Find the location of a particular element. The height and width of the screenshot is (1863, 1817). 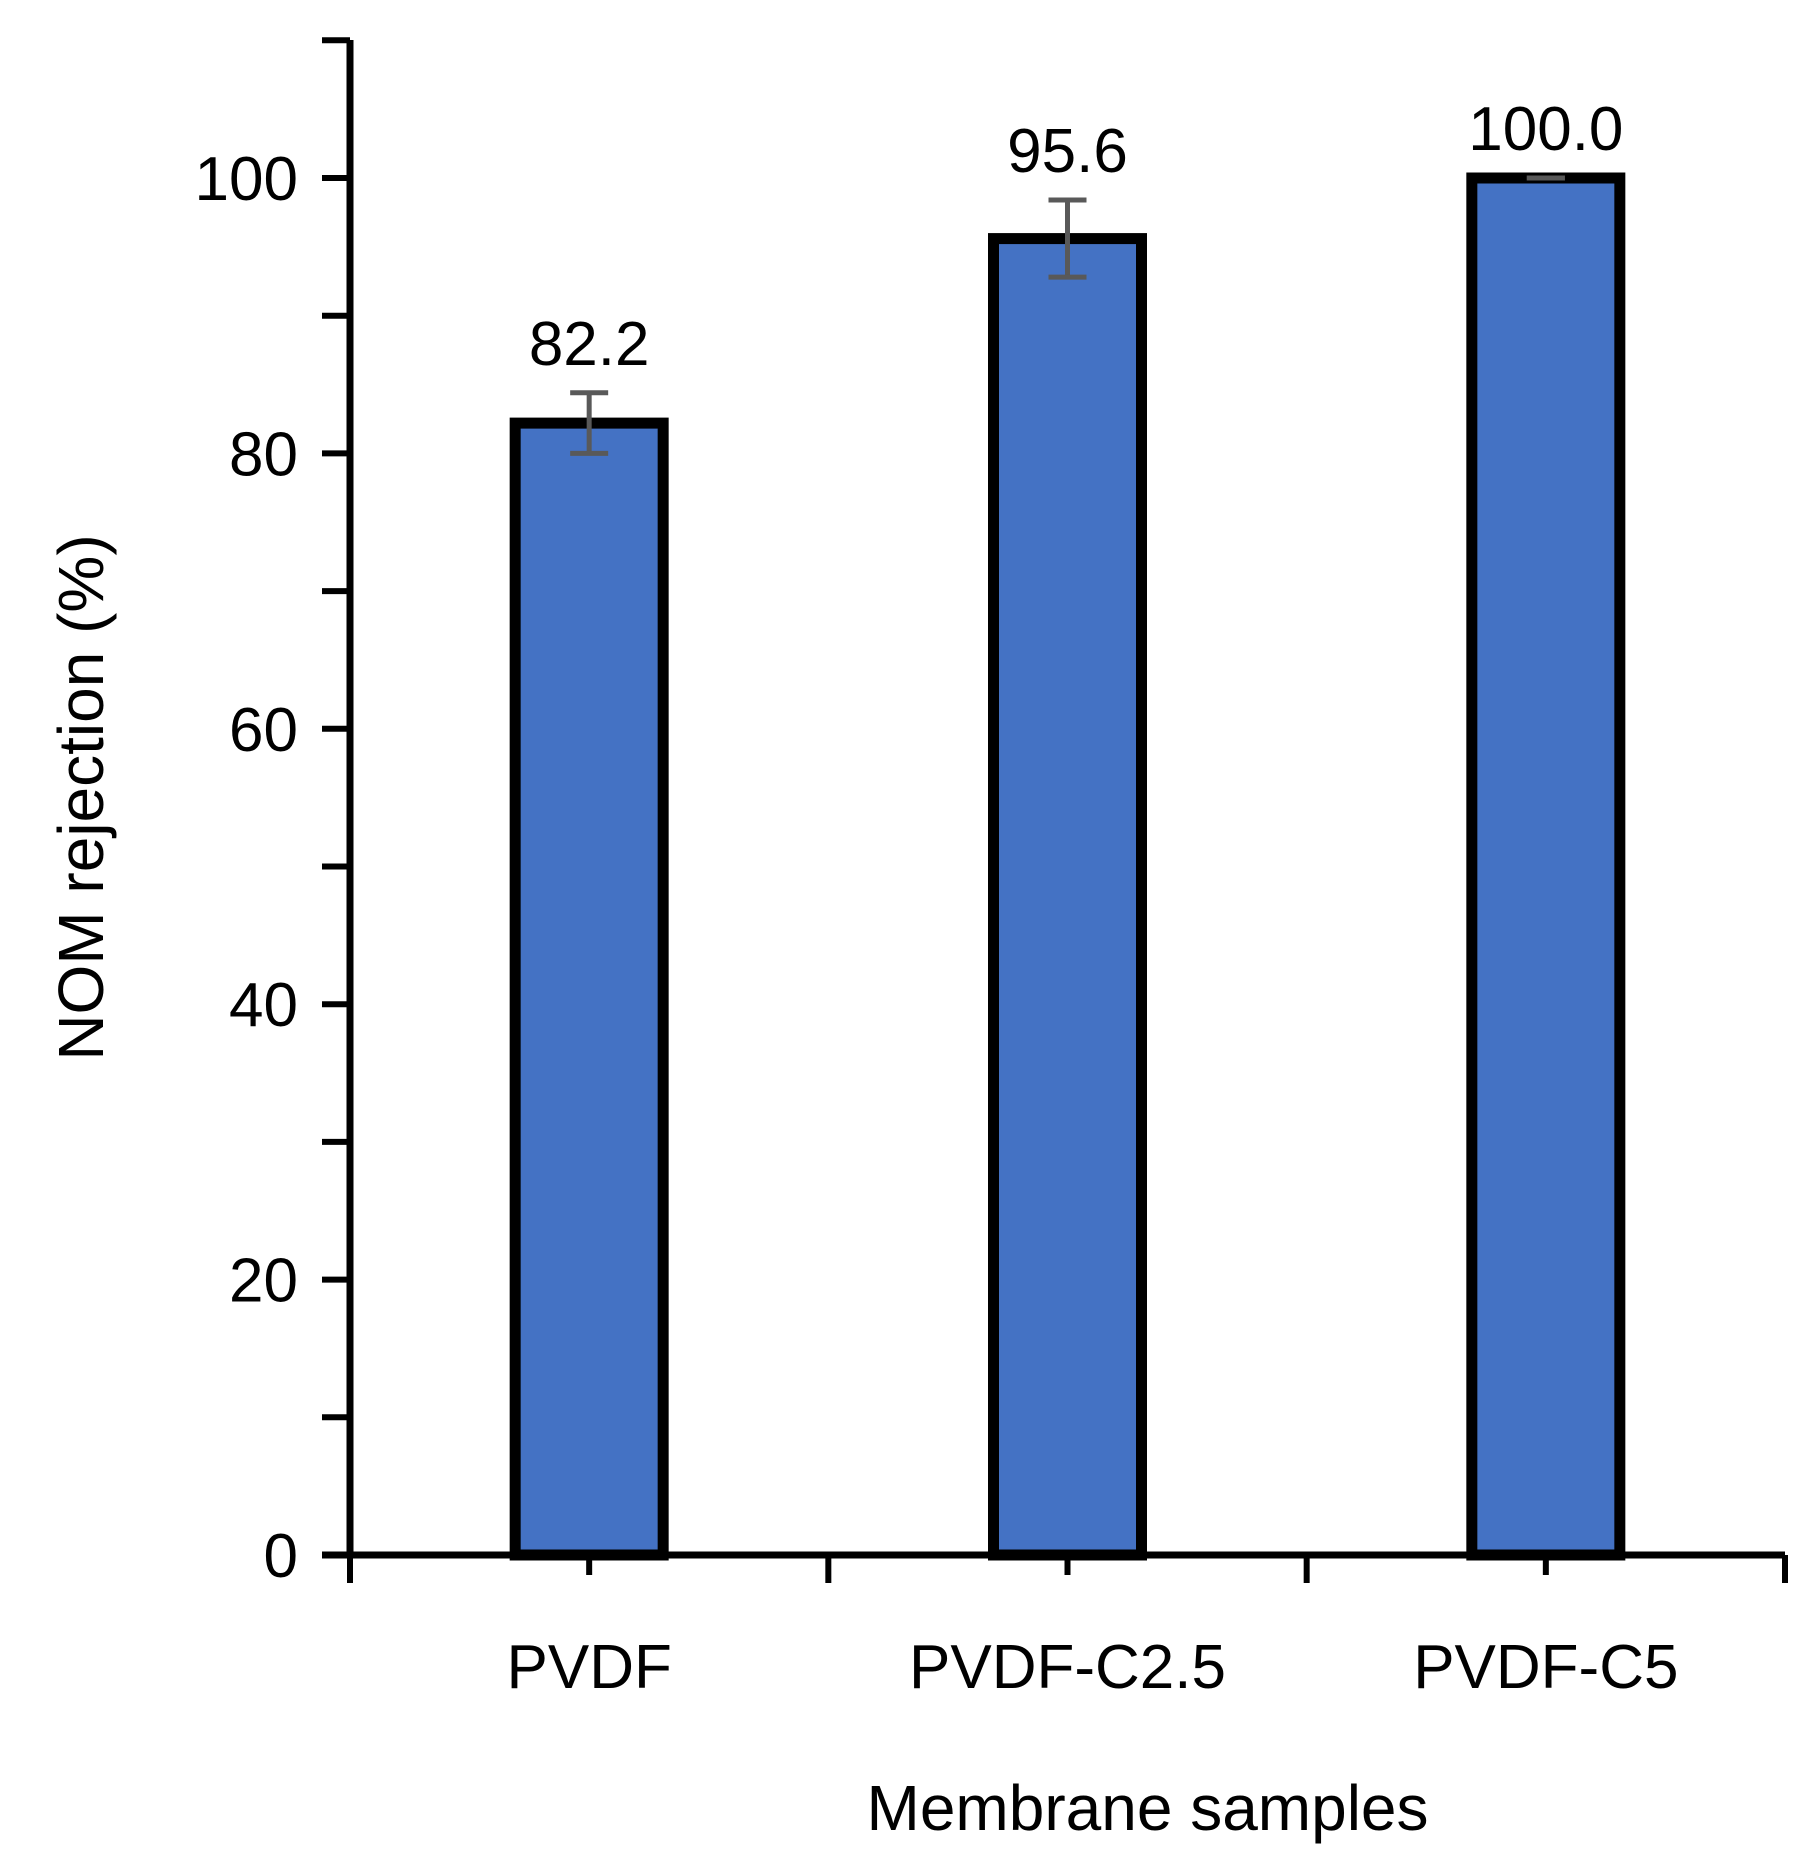

y-tick-label: 40 is located at coordinates (263, 1005).